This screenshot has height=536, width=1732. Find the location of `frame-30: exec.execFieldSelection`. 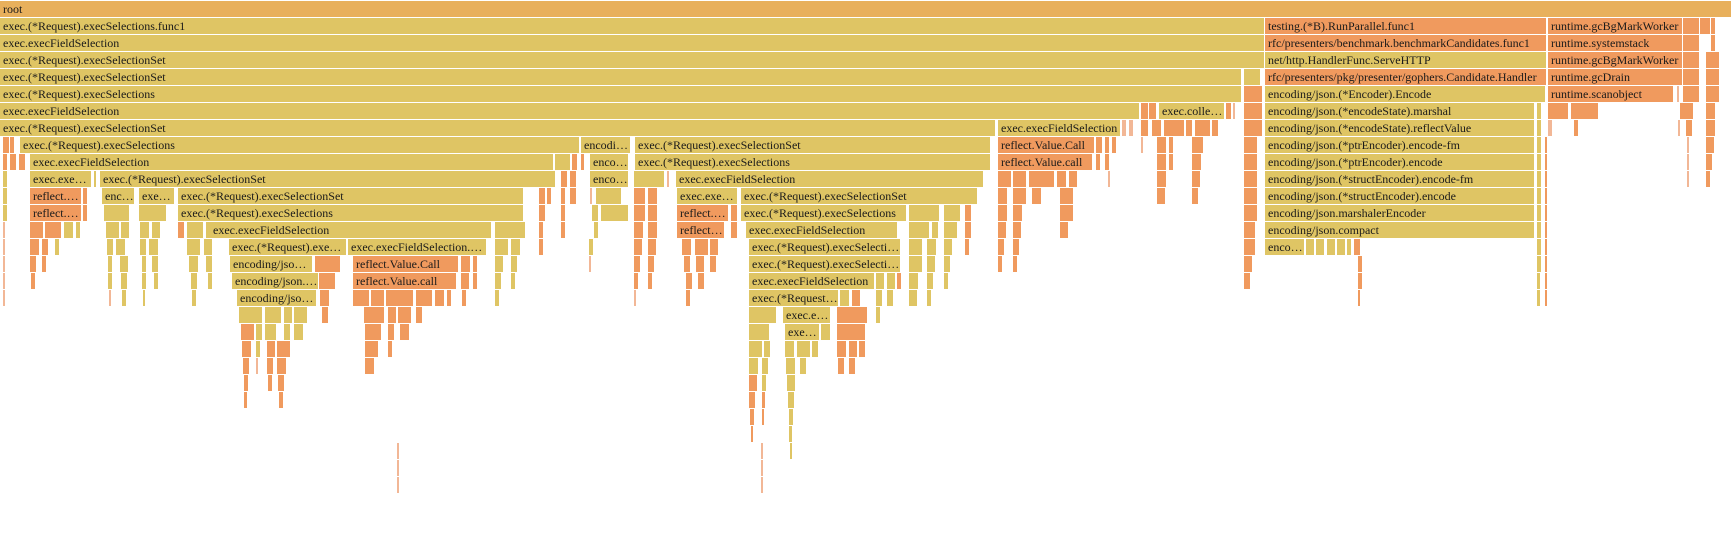

frame-30: exec.execFieldSelection is located at coordinates (570, 111).